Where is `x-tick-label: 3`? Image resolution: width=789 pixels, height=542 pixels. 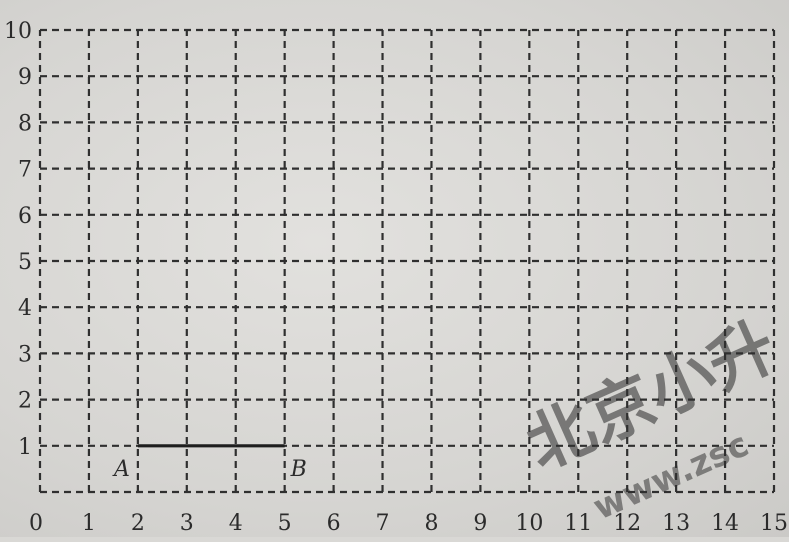
x-tick-label: 3 is located at coordinates (187, 523).